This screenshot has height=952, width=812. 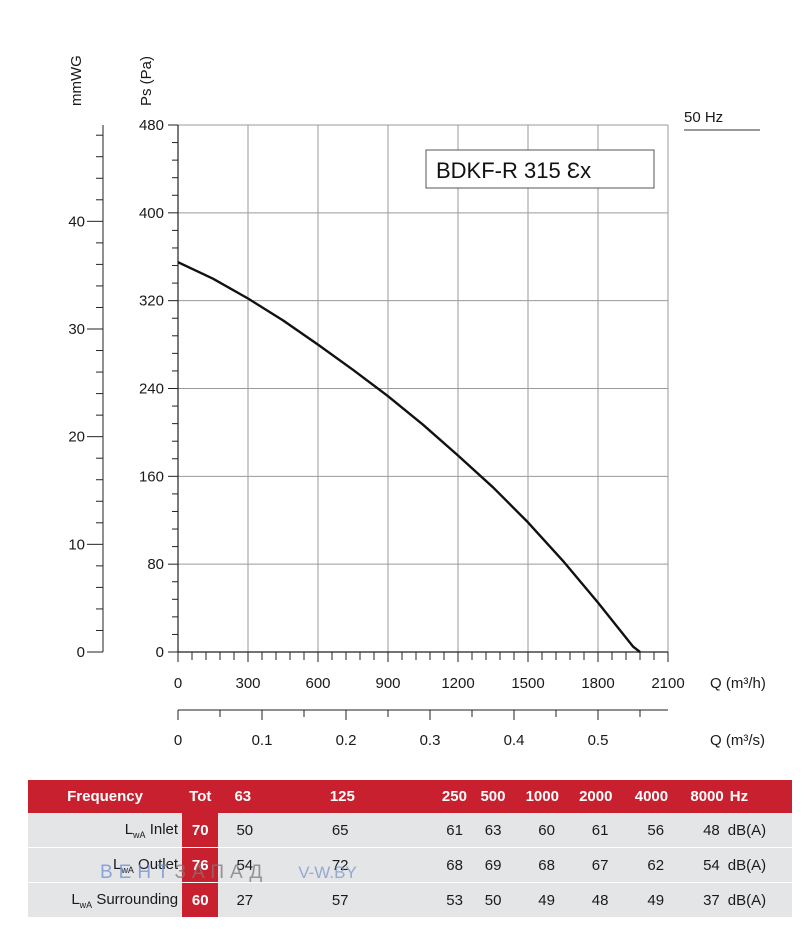 What do you see at coordinates (667, 683) in the screenshot?
I see `x-tick-label: 2100` at bounding box center [667, 683].